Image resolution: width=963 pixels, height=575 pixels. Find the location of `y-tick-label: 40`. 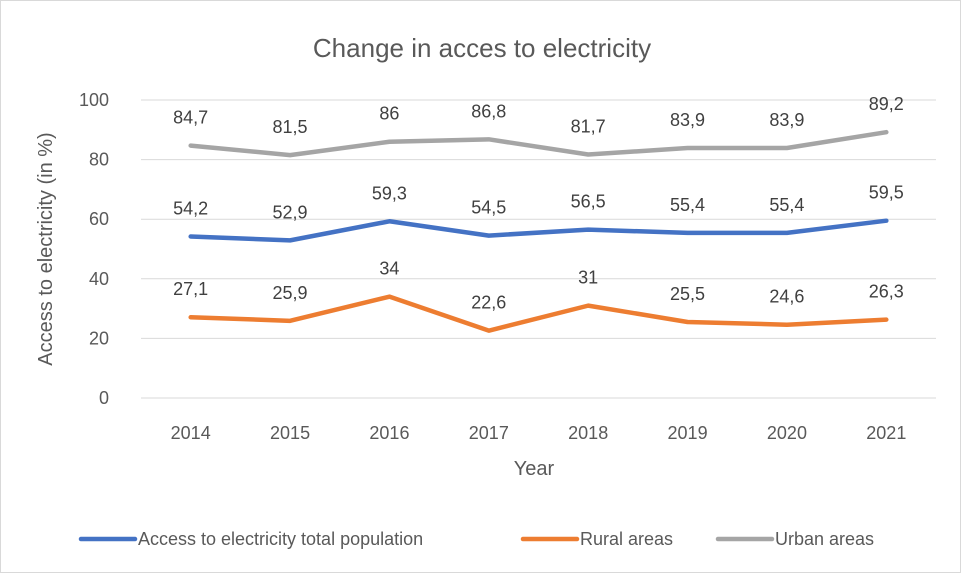

y-tick-label: 40 is located at coordinates (99, 279).